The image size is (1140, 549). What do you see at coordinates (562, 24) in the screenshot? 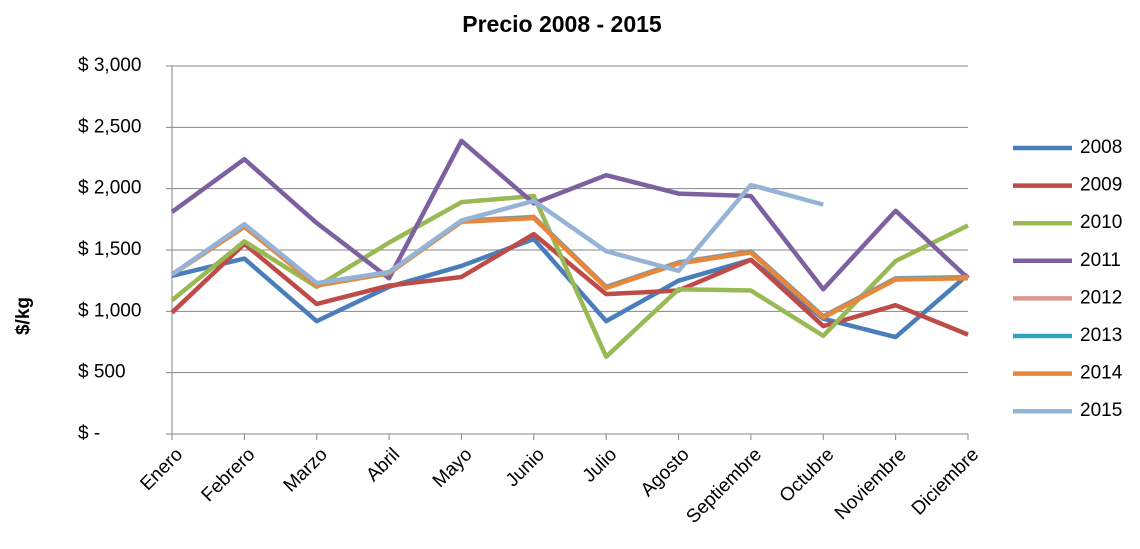
I see `chart-title: Precio 2008 - 2015` at bounding box center [562, 24].